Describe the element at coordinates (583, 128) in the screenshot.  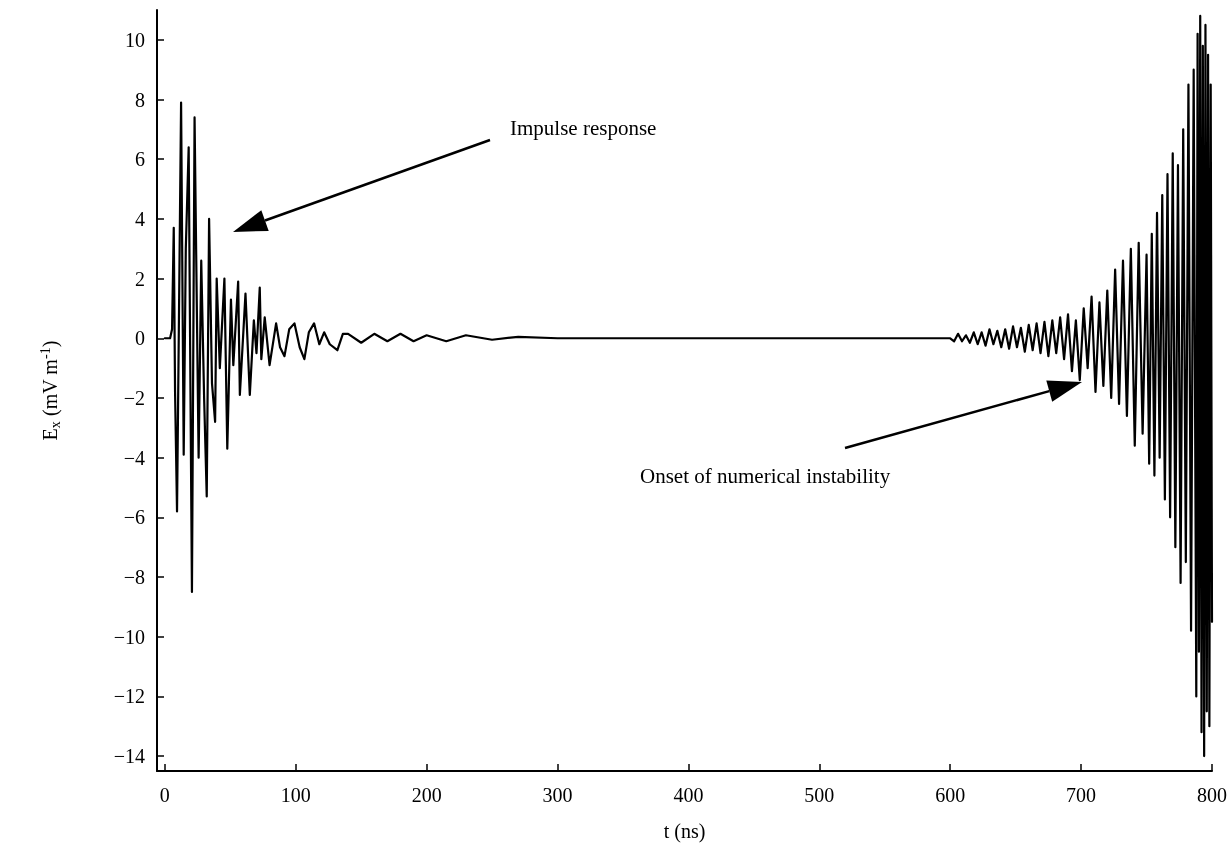
I see `annotation: Impulse response` at that location.